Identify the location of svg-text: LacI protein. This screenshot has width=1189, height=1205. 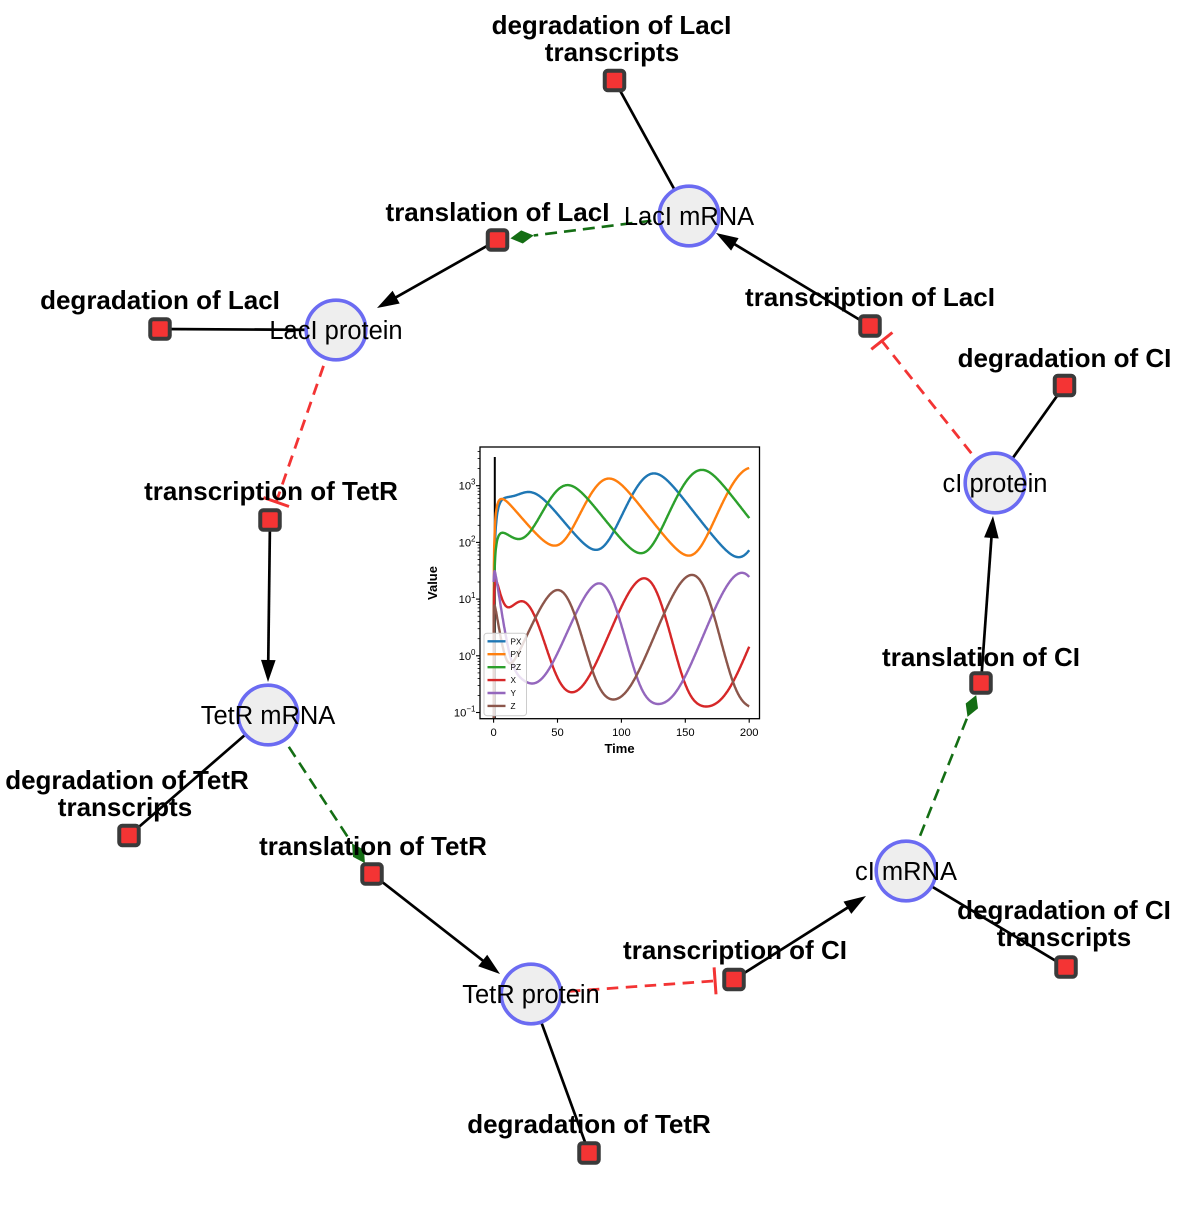
(335, 331).